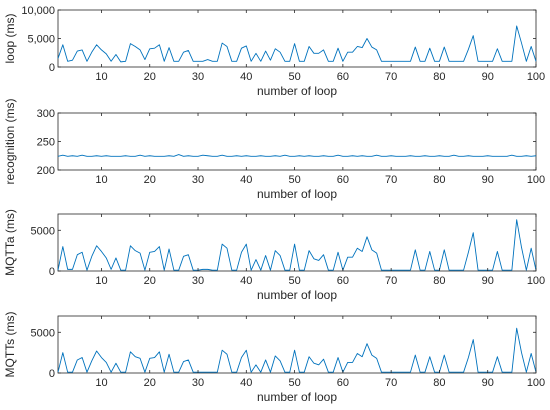 The image size is (550, 410). I want to click on y-axis-label: MQTTs (ms), so click(10, 345).